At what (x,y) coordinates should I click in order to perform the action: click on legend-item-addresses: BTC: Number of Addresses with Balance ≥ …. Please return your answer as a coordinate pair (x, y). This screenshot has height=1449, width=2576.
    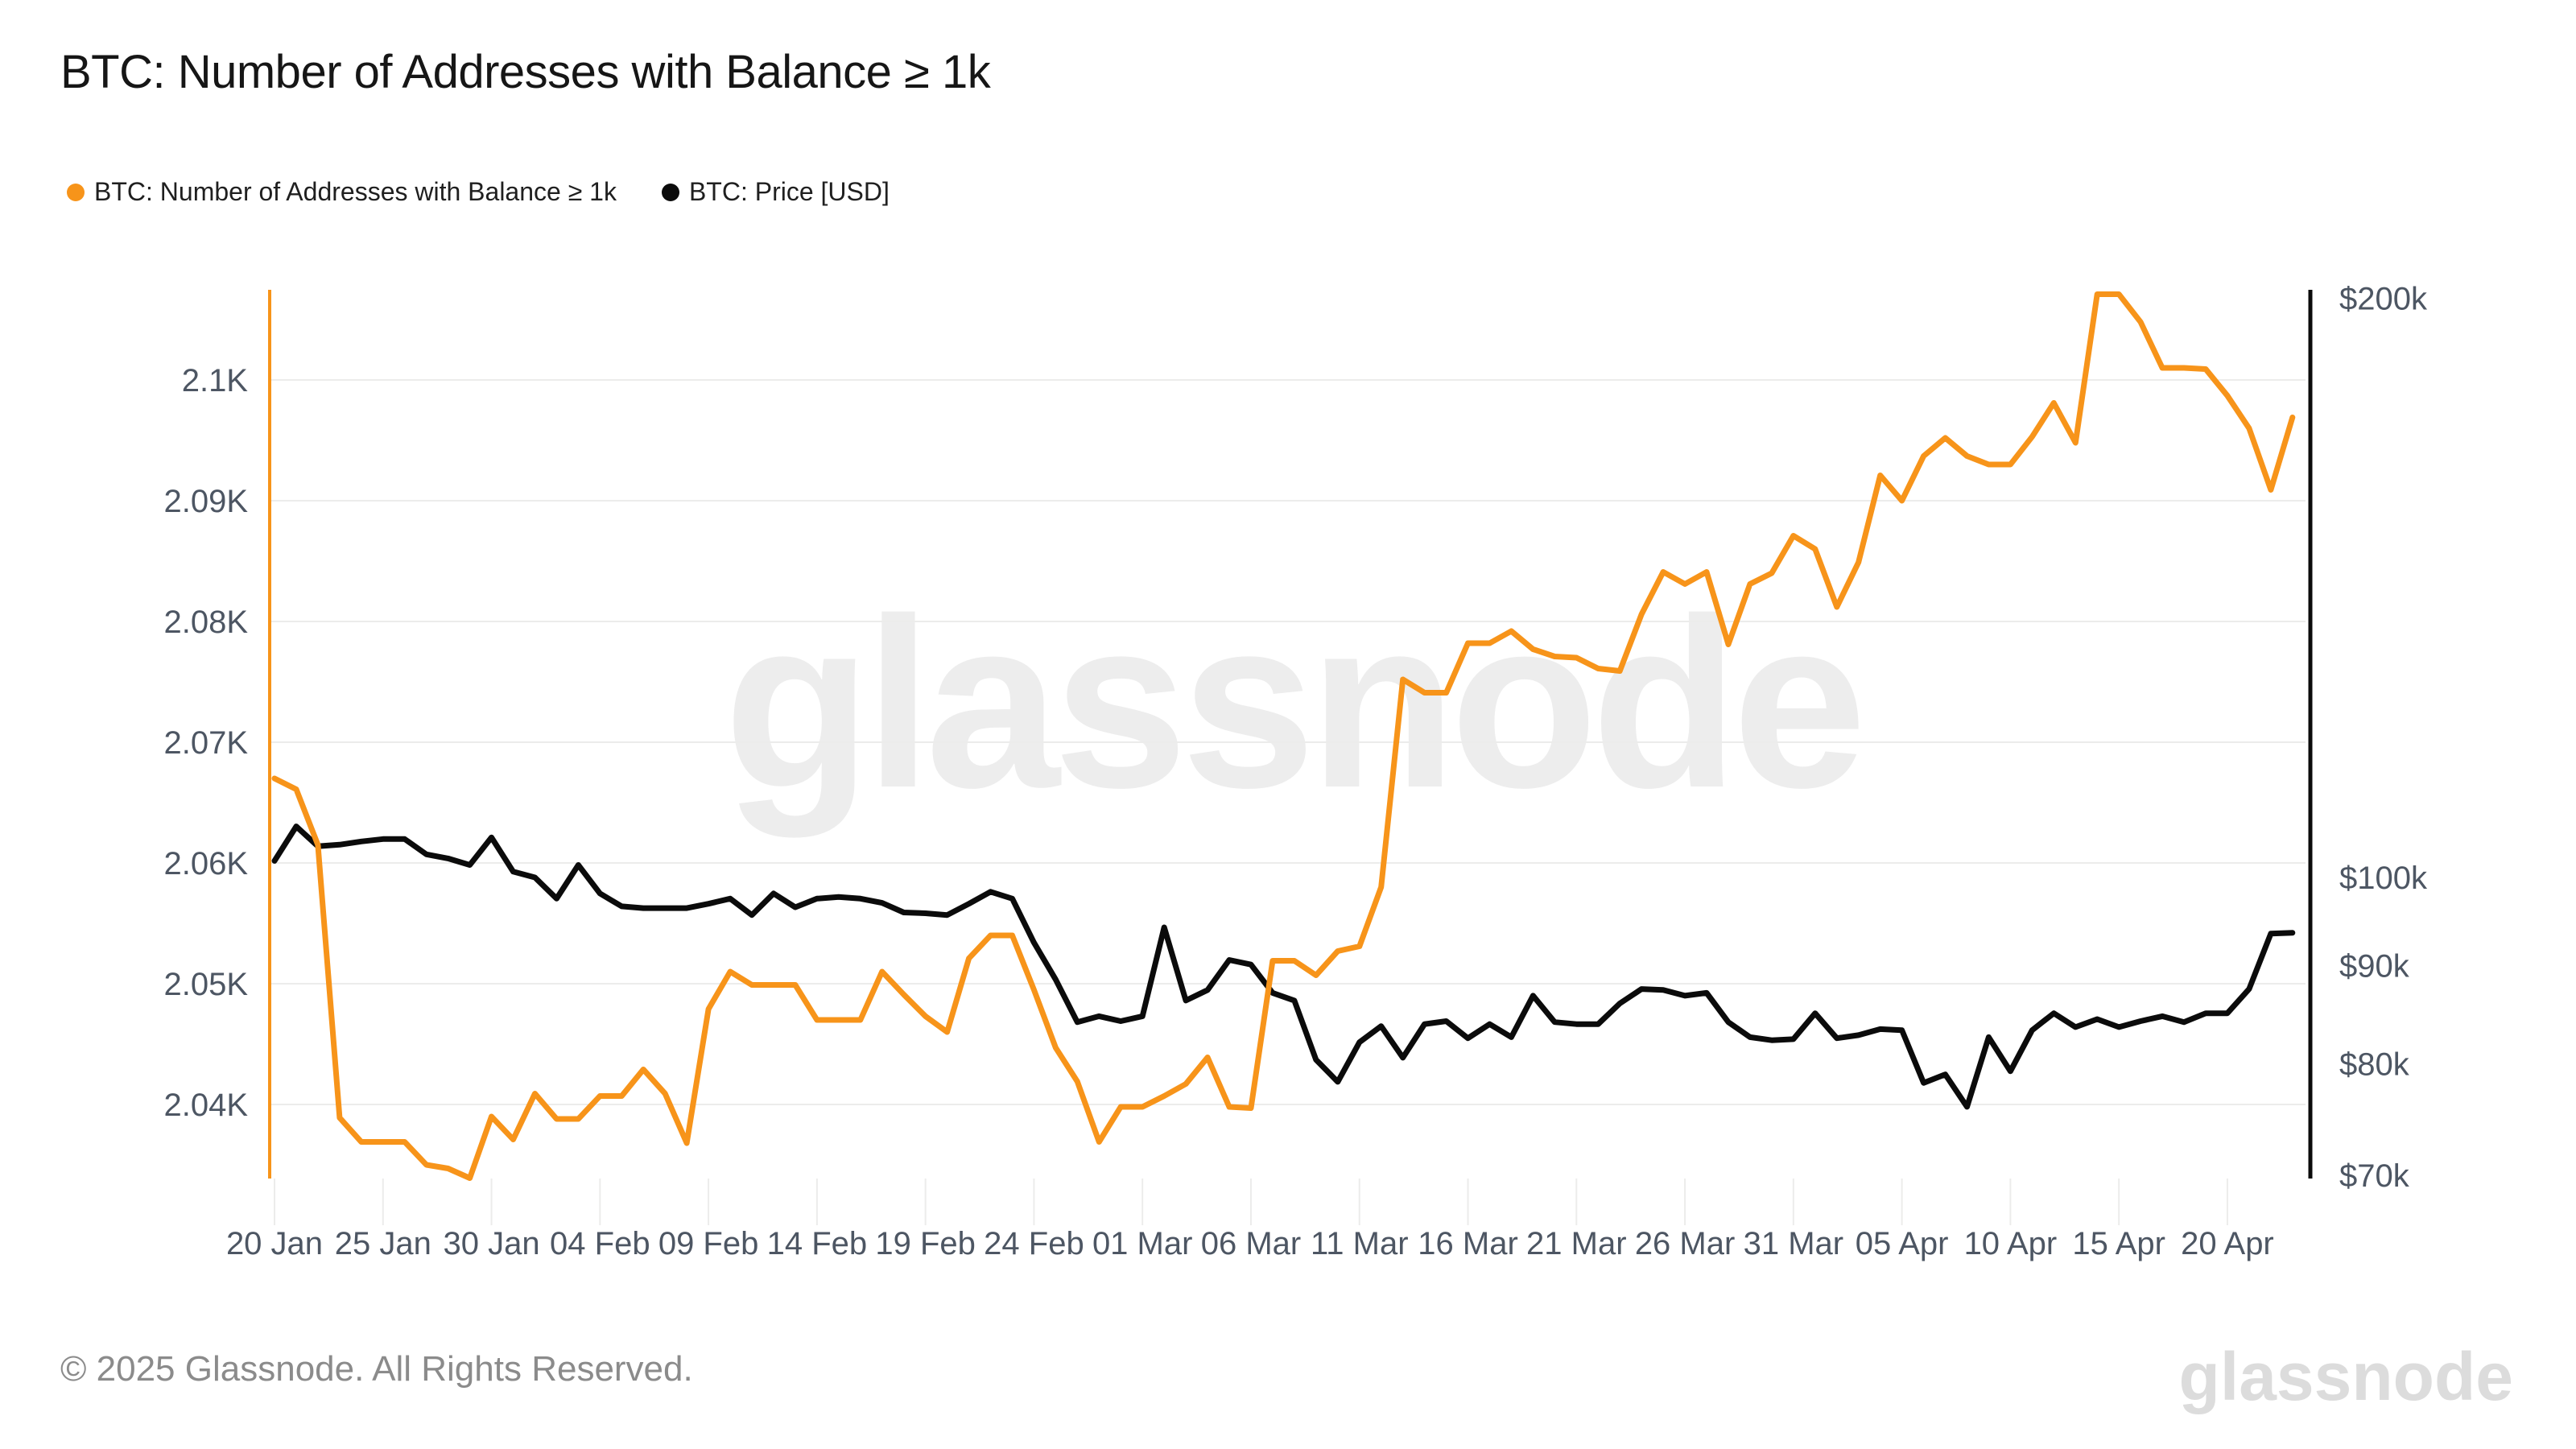
    Looking at the image, I should click on (342, 192).